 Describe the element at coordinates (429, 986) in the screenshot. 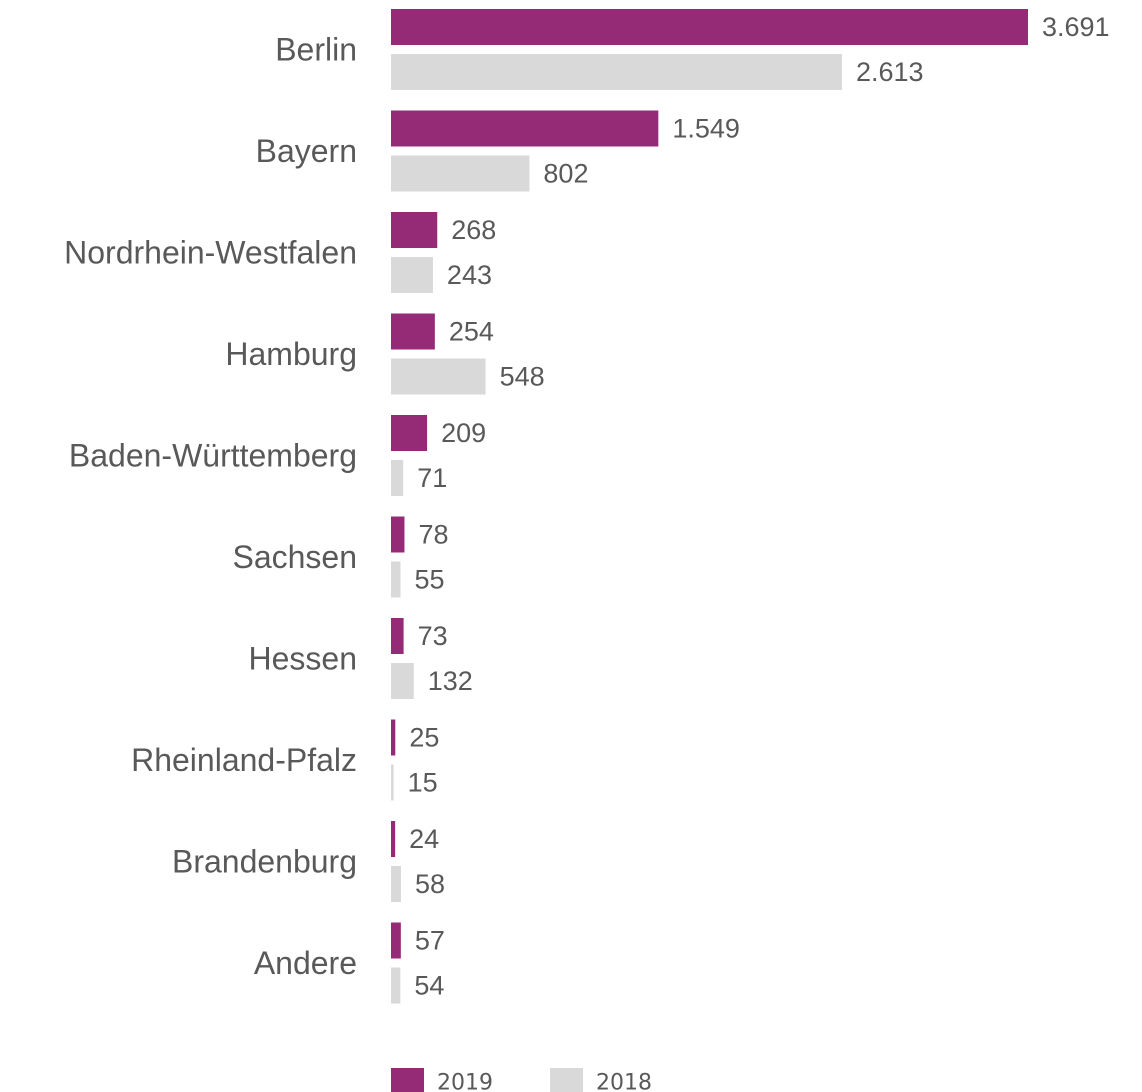

I see `data-label: 54` at that location.